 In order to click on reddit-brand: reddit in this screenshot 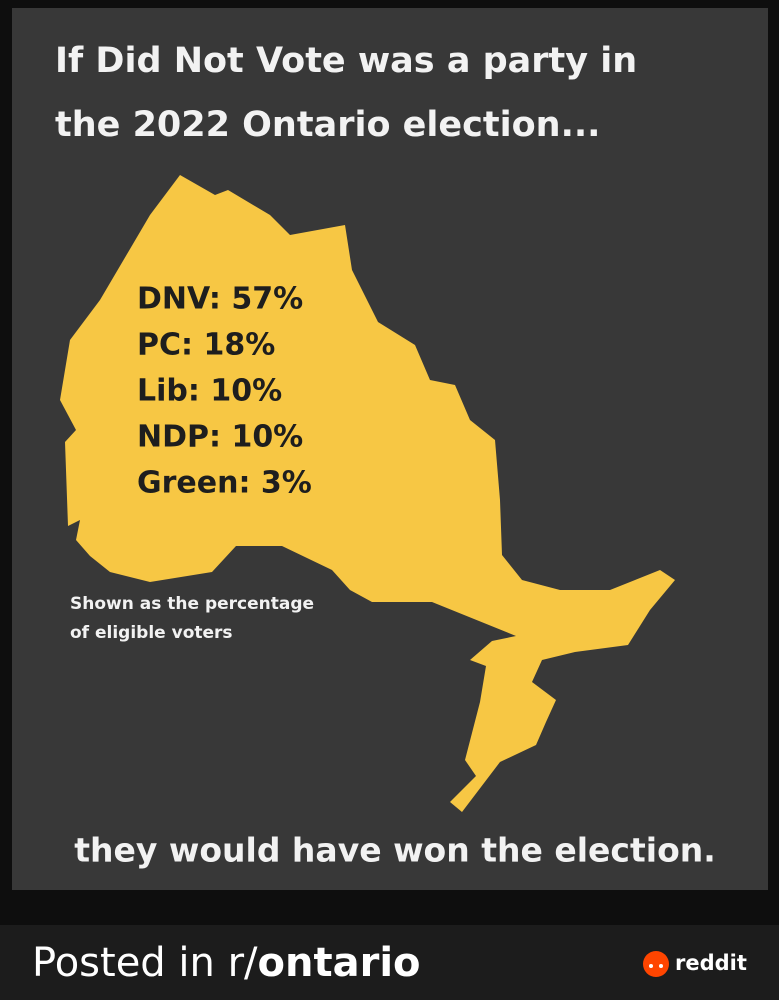, I will do `click(711, 963)`.